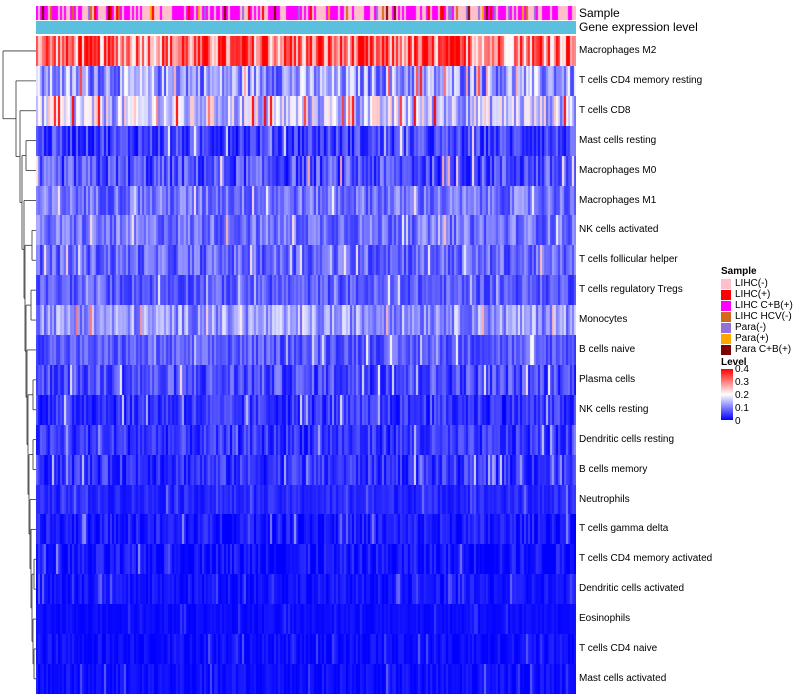 Image resolution: width=800 pixels, height=700 pixels. Describe the element at coordinates (605, 619) in the screenshot. I see `row-label: Eosinophils` at that location.